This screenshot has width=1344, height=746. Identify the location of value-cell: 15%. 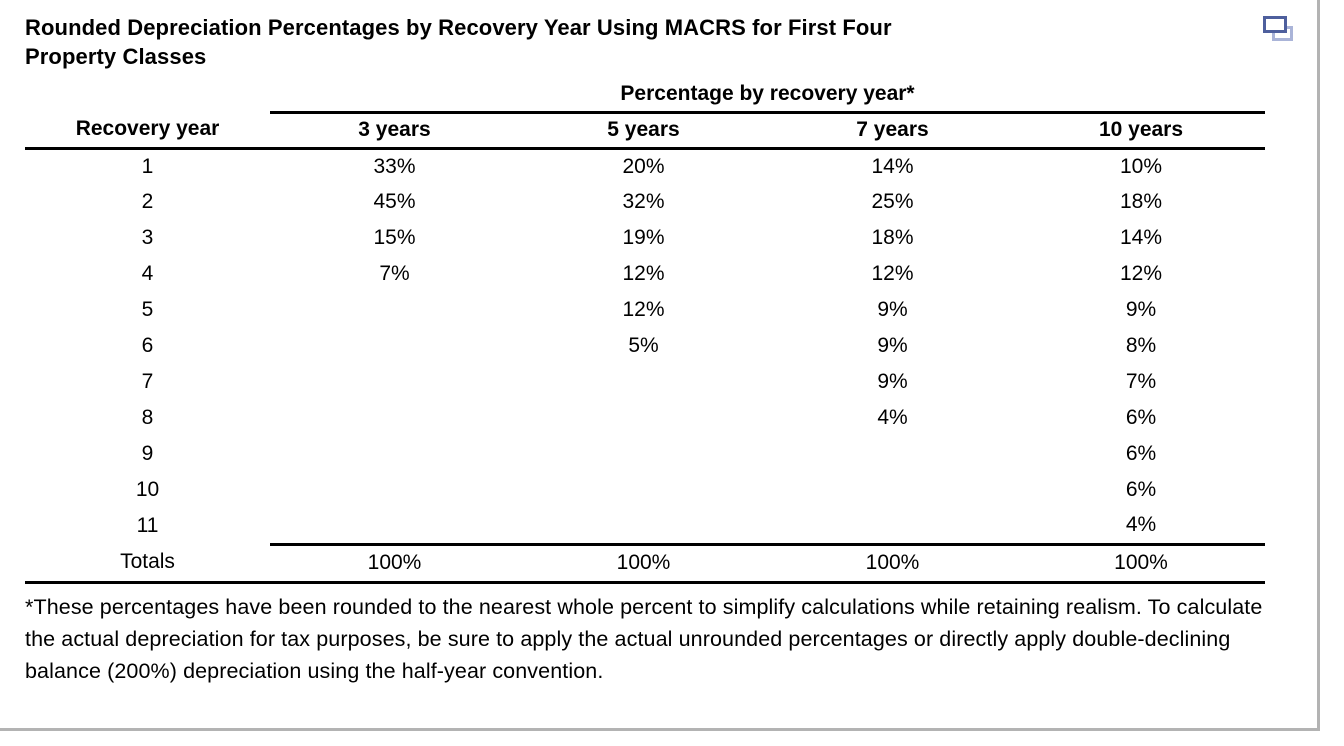
(394, 237).